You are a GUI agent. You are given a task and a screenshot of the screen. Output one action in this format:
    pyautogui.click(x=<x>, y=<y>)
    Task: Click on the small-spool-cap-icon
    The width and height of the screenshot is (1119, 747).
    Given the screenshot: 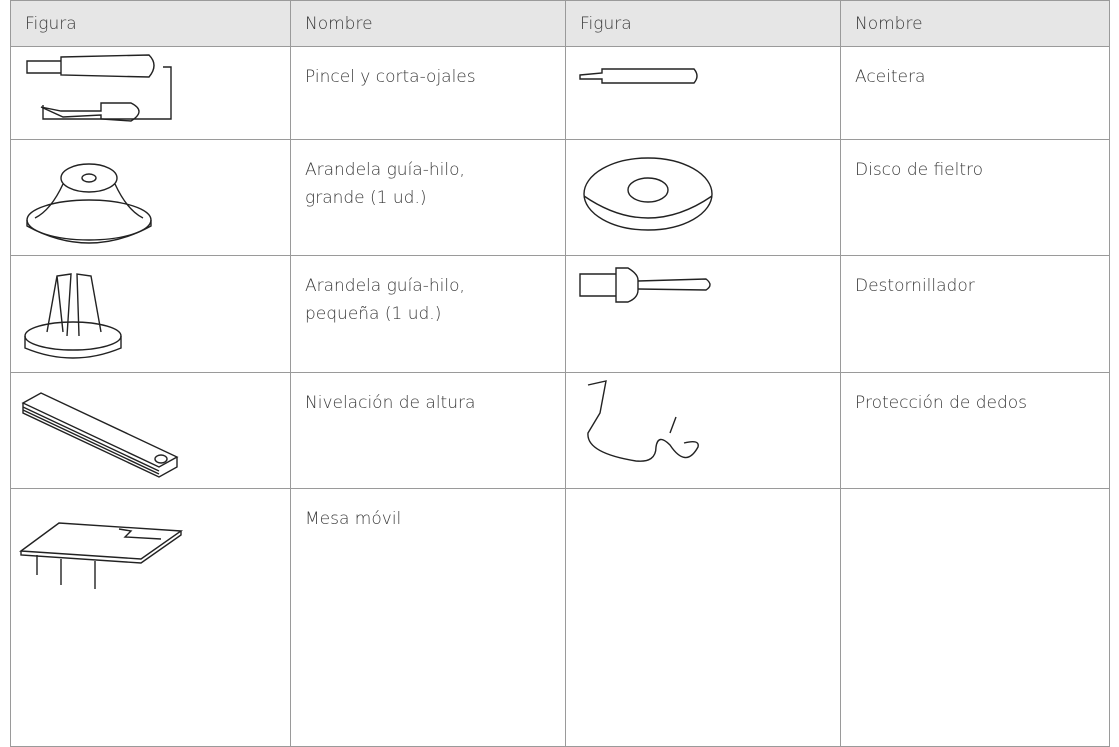 What is the action you would take?
    pyautogui.click(x=73, y=316)
    